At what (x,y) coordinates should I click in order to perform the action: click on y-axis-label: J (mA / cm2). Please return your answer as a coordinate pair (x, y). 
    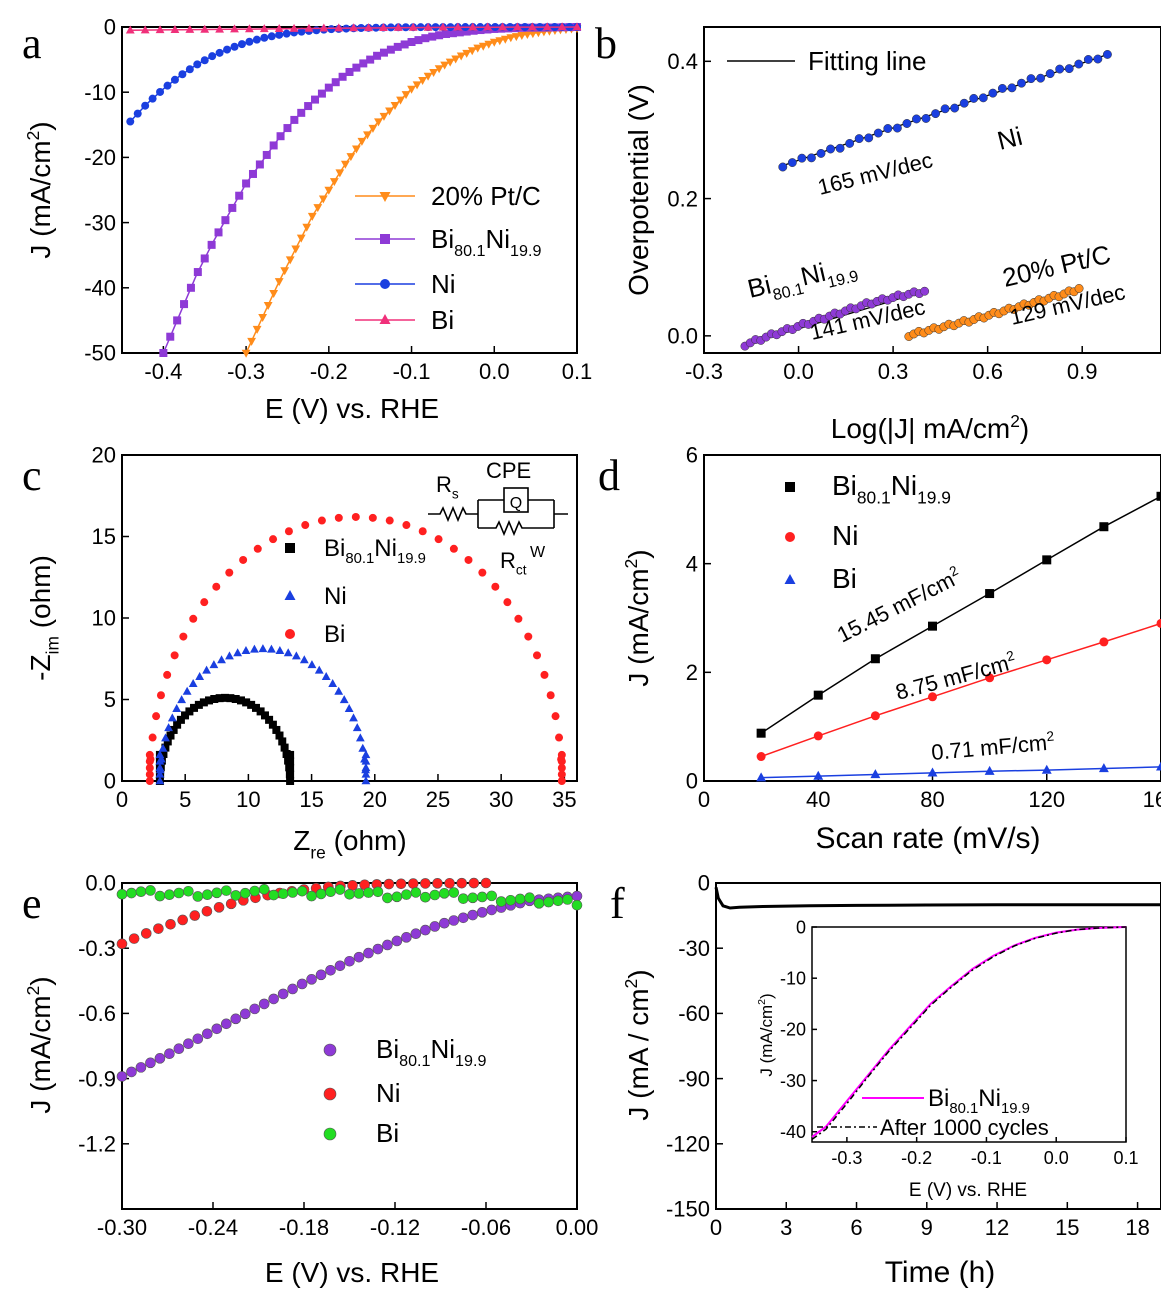
    Looking at the image, I should click on (637, 1044).